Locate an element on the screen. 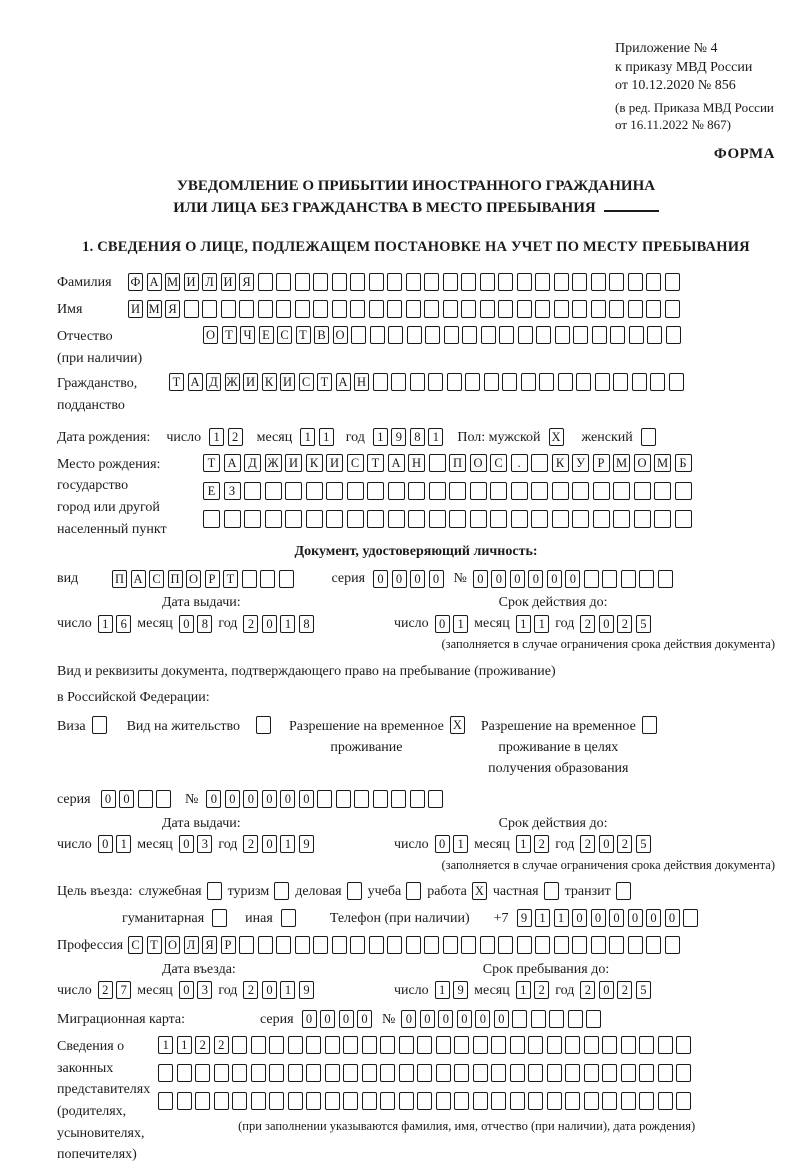 This screenshot has height=1166, width=800. char-cell: Б is located at coordinates (683, 462).